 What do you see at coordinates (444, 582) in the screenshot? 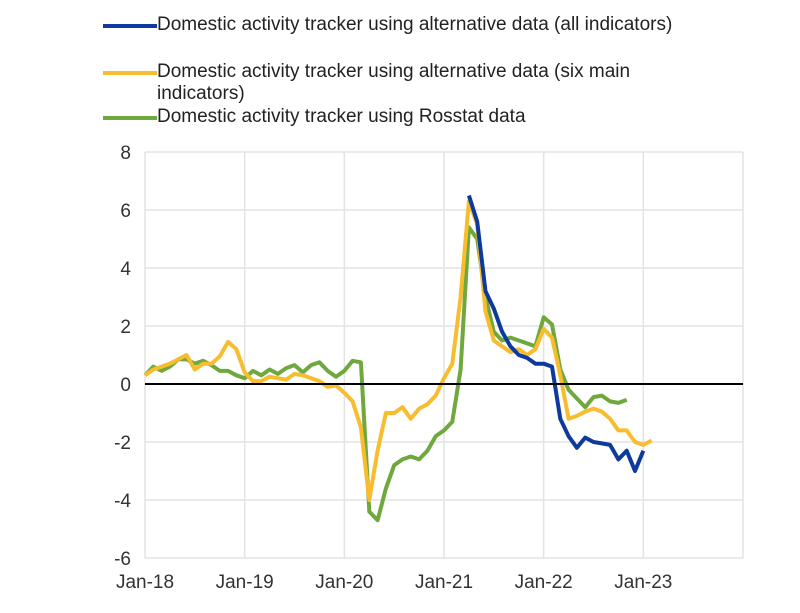
I see `x-tick-label: Jan-21` at bounding box center [444, 582].